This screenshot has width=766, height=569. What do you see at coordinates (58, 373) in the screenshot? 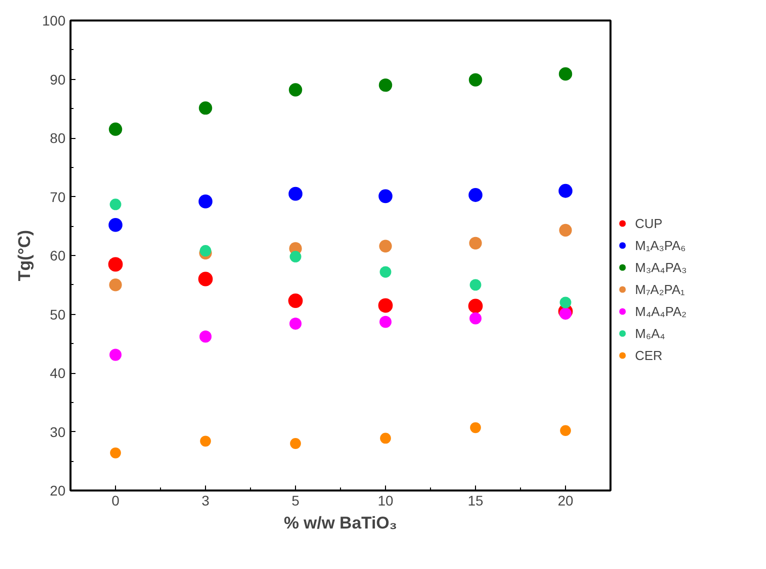
I see `y-tick-label: 40` at bounding box center [58, 373].